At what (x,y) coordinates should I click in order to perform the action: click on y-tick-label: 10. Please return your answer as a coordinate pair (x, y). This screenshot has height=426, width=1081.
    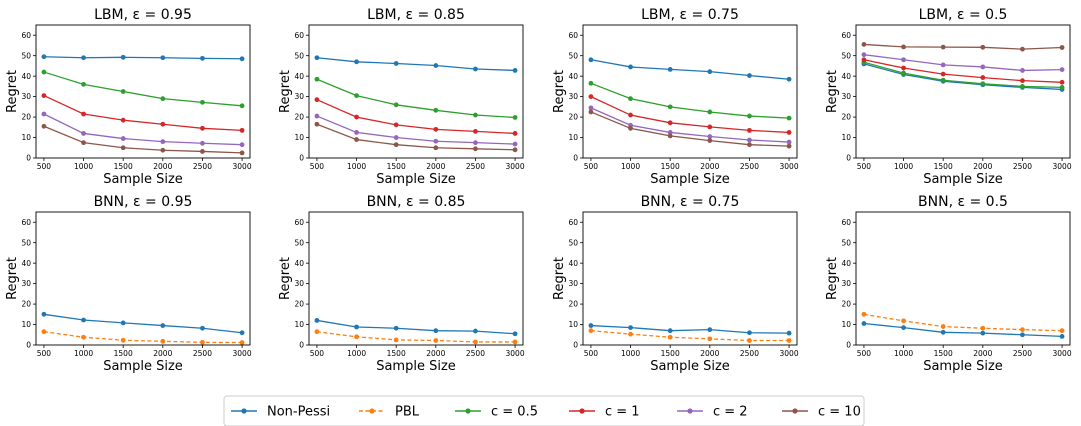
    Looking at the image, I should click on (846, 137).